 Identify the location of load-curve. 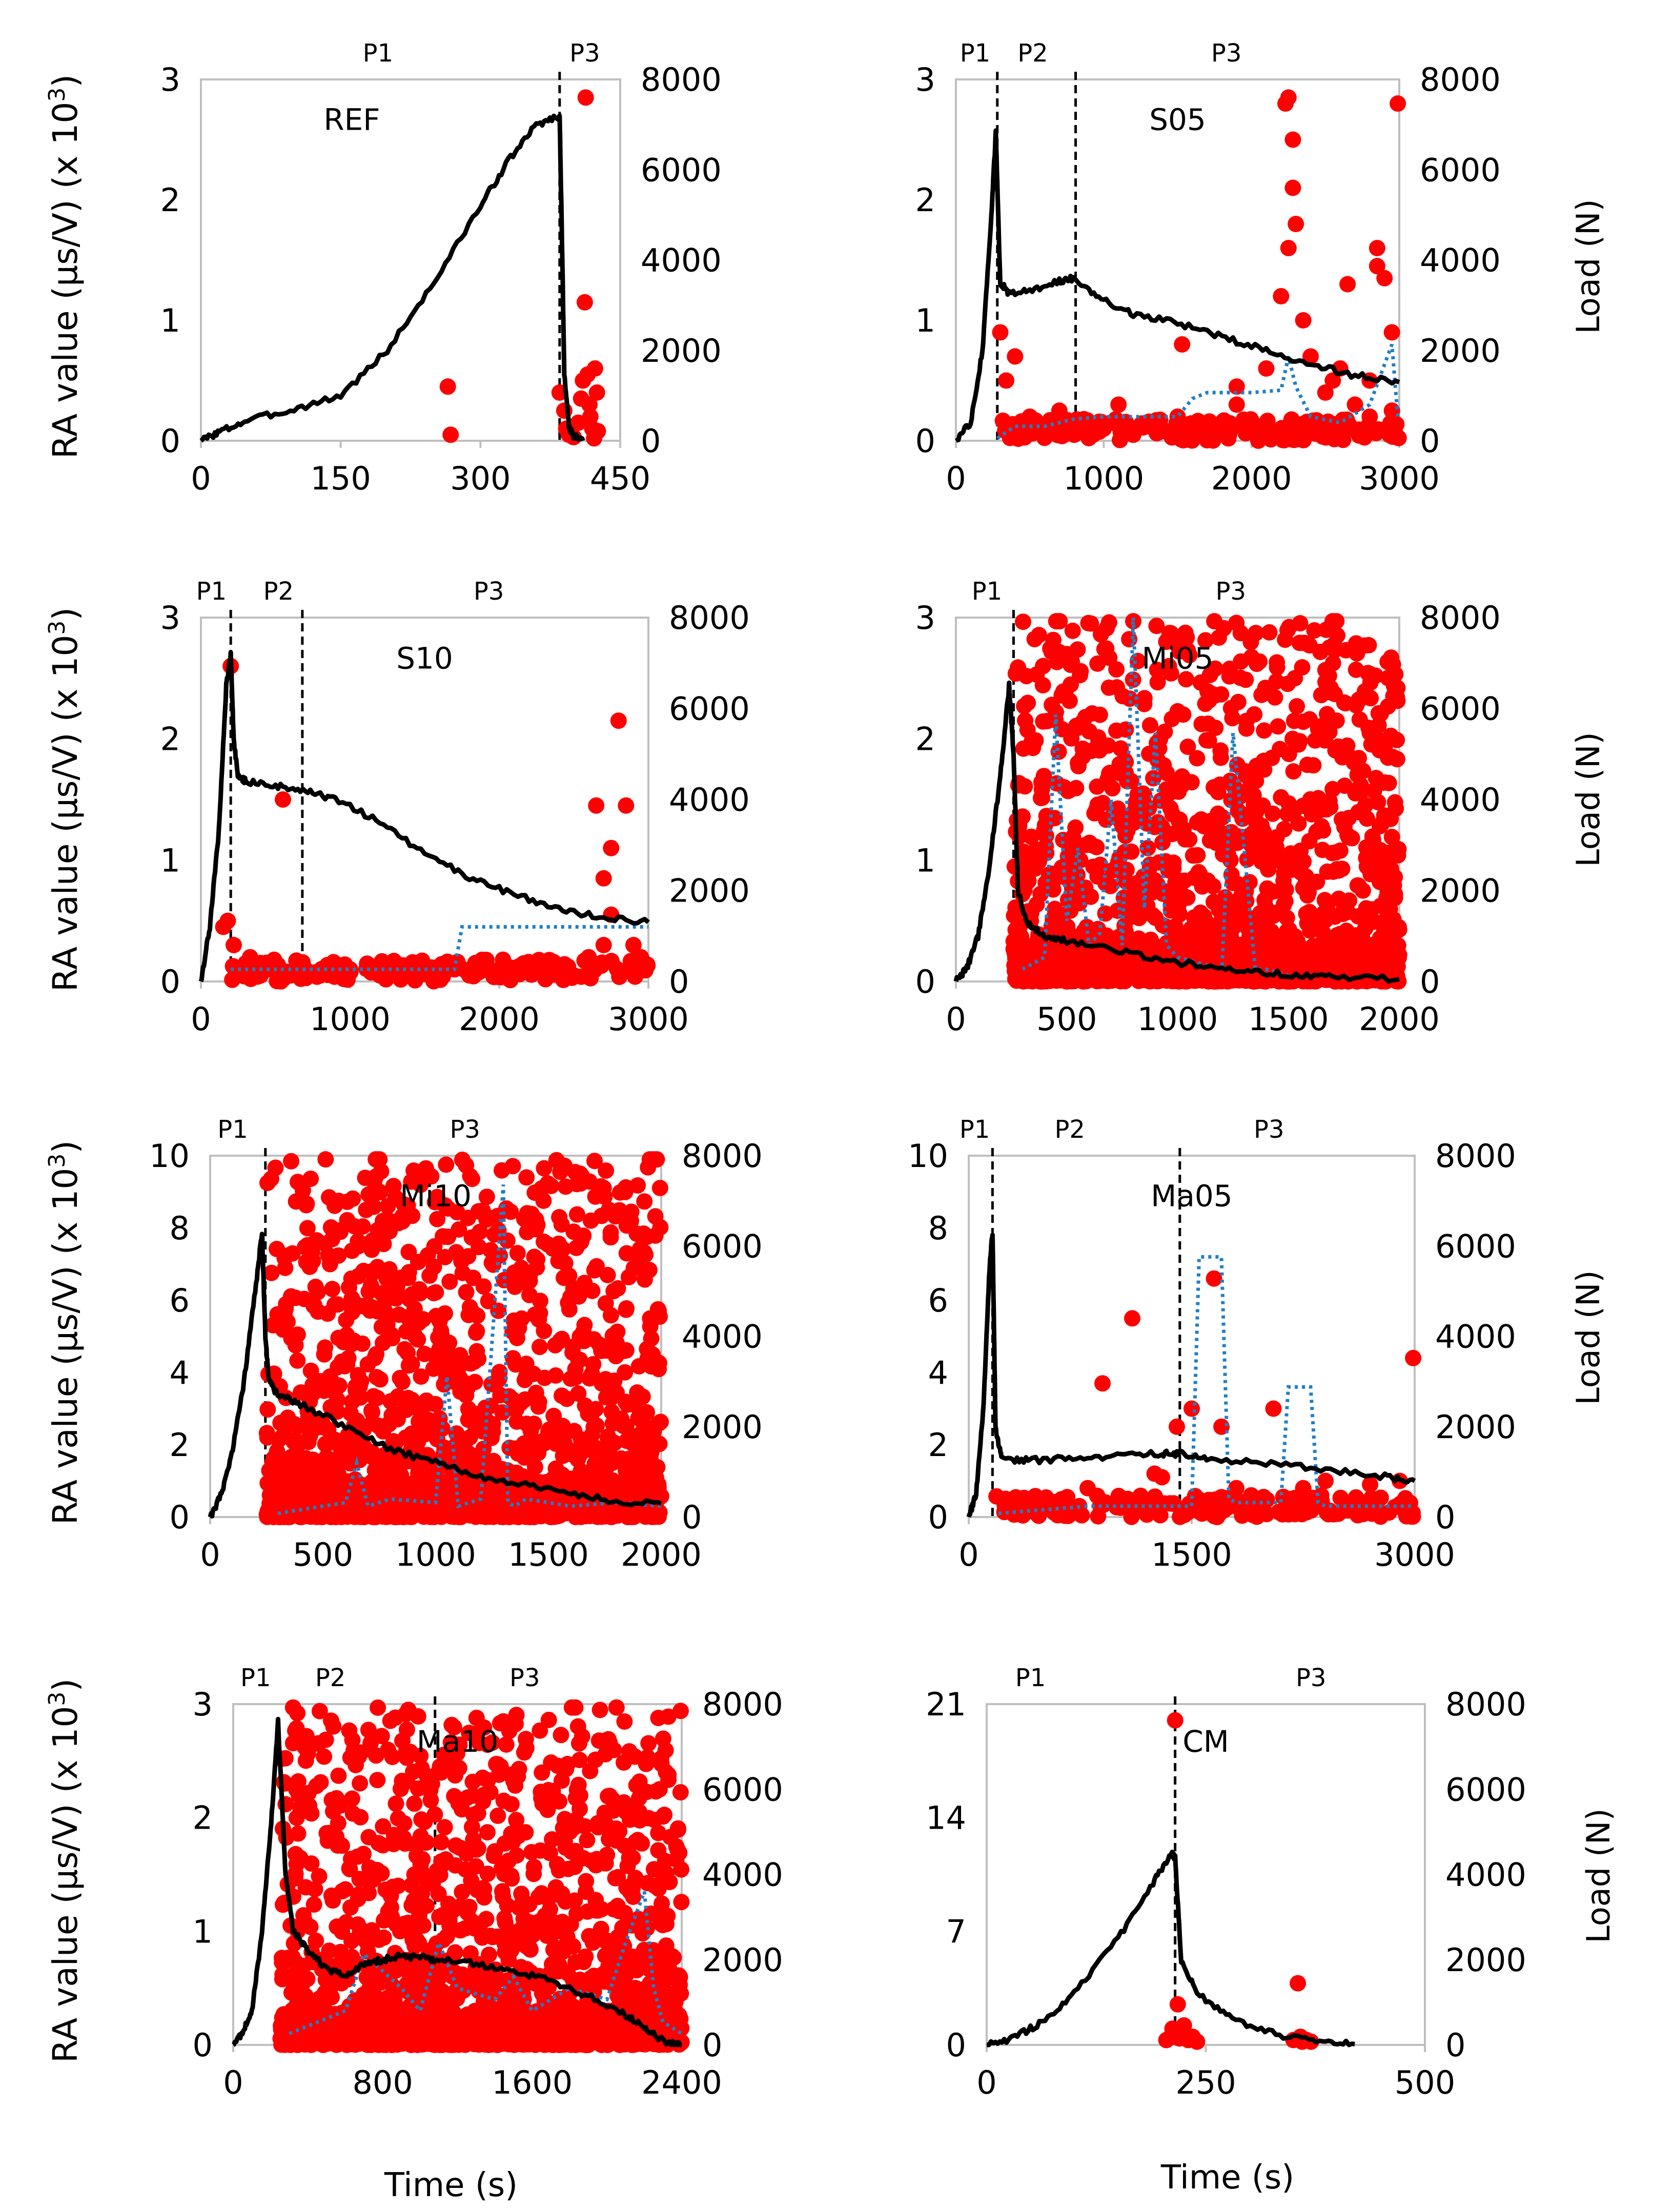
(424, 816).